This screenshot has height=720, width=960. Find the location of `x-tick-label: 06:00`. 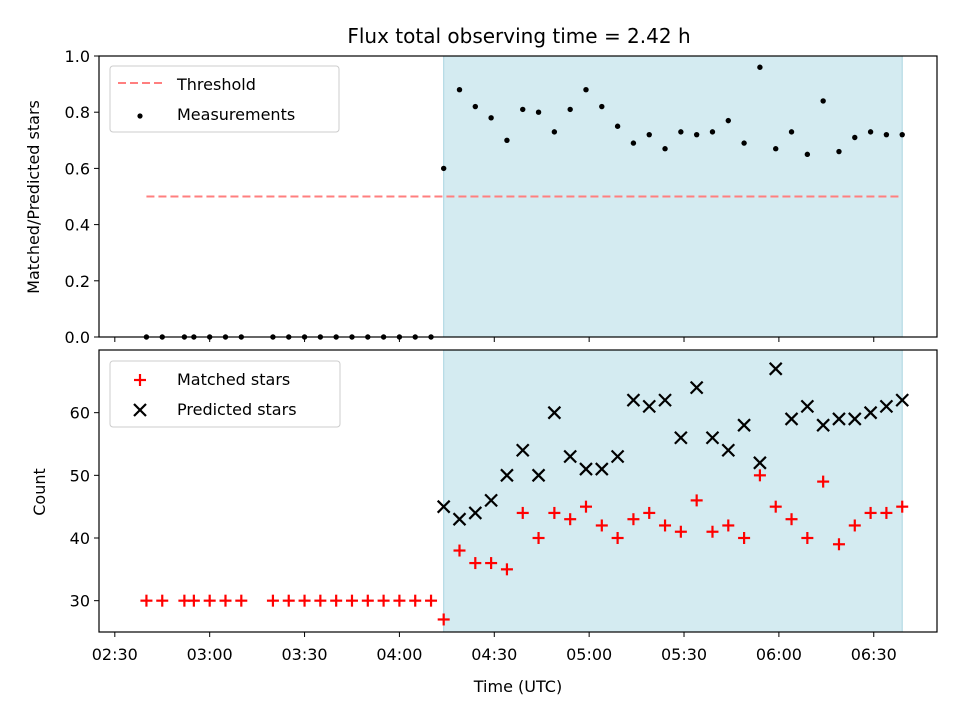

x-tick-label: 06:00 is located at coordinates (779, 654).